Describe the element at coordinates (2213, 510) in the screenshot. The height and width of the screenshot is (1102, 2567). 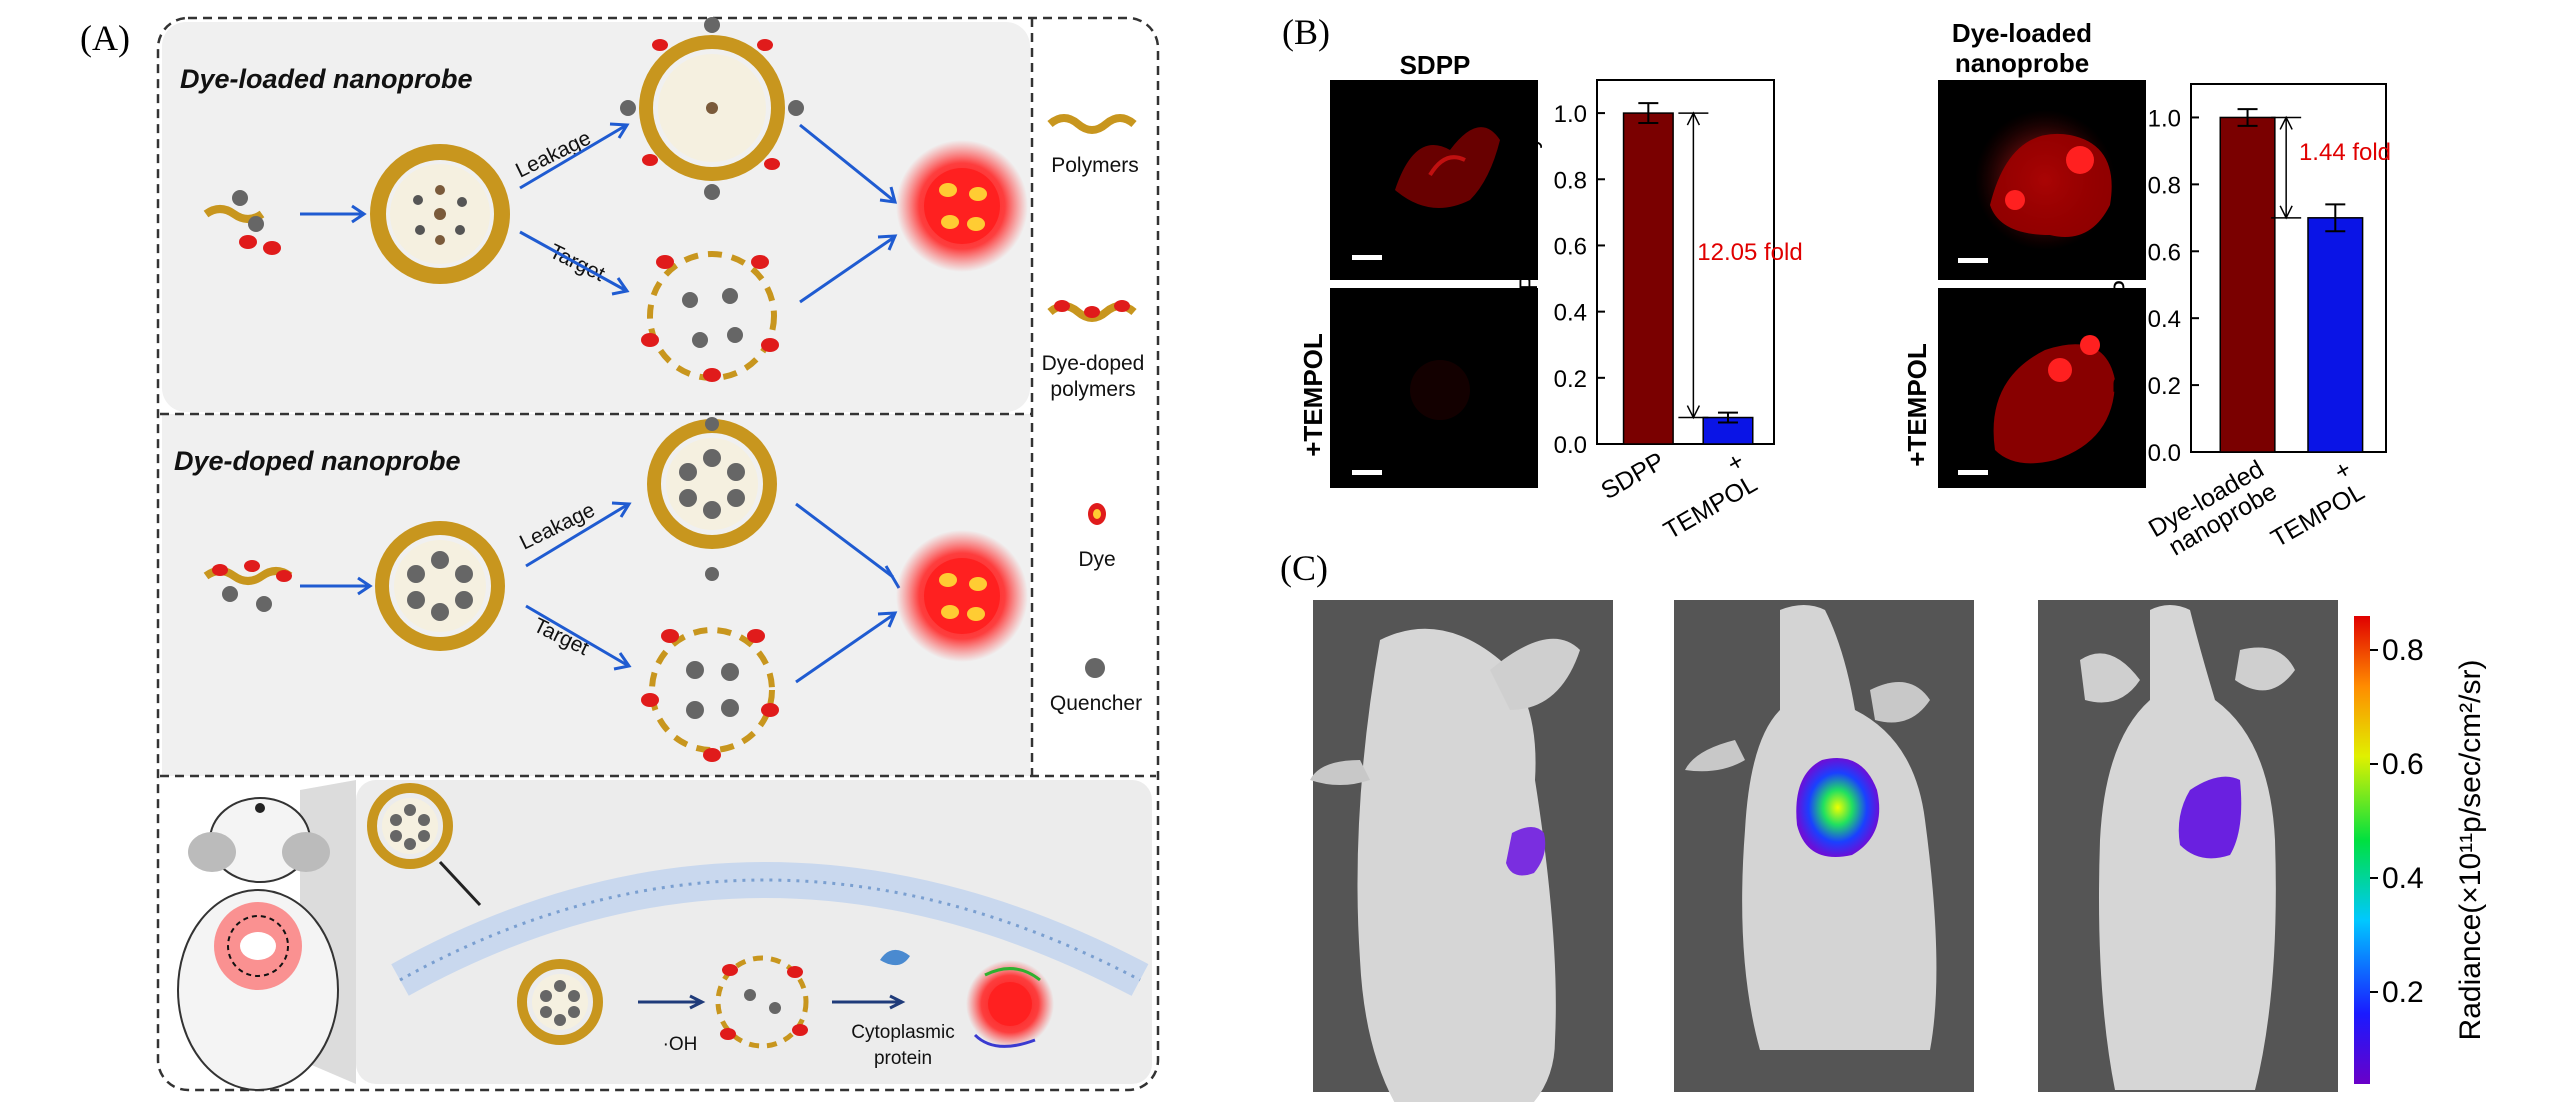
I see `chart2-xtick-label-0: Dye-loadednanoprobe` at that location.